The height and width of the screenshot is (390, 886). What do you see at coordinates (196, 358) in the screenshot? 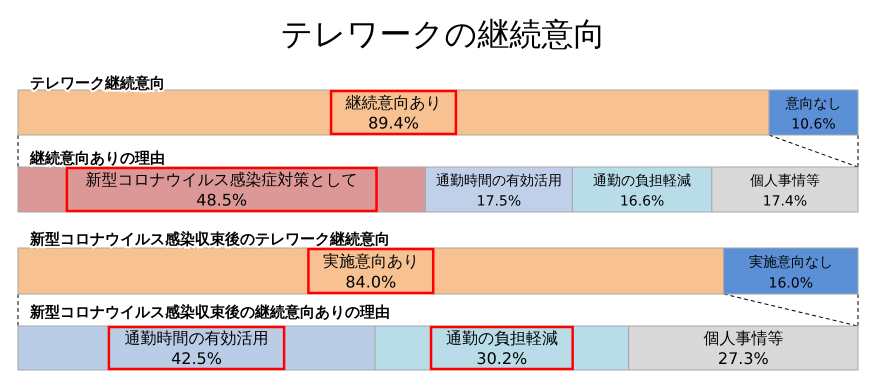
I see `data-label: 42.5%` at bounding box center [196, 358].